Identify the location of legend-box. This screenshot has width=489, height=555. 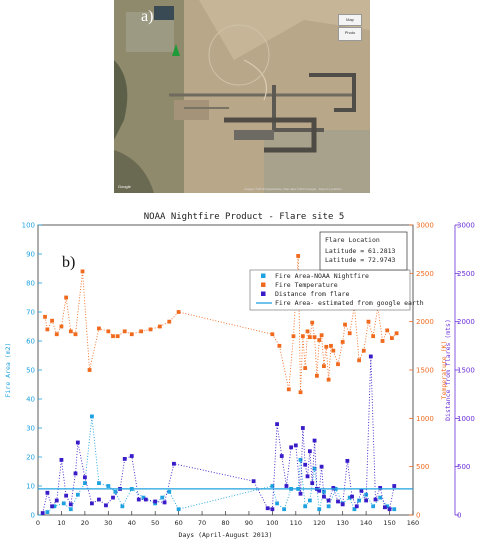
(330, 290).